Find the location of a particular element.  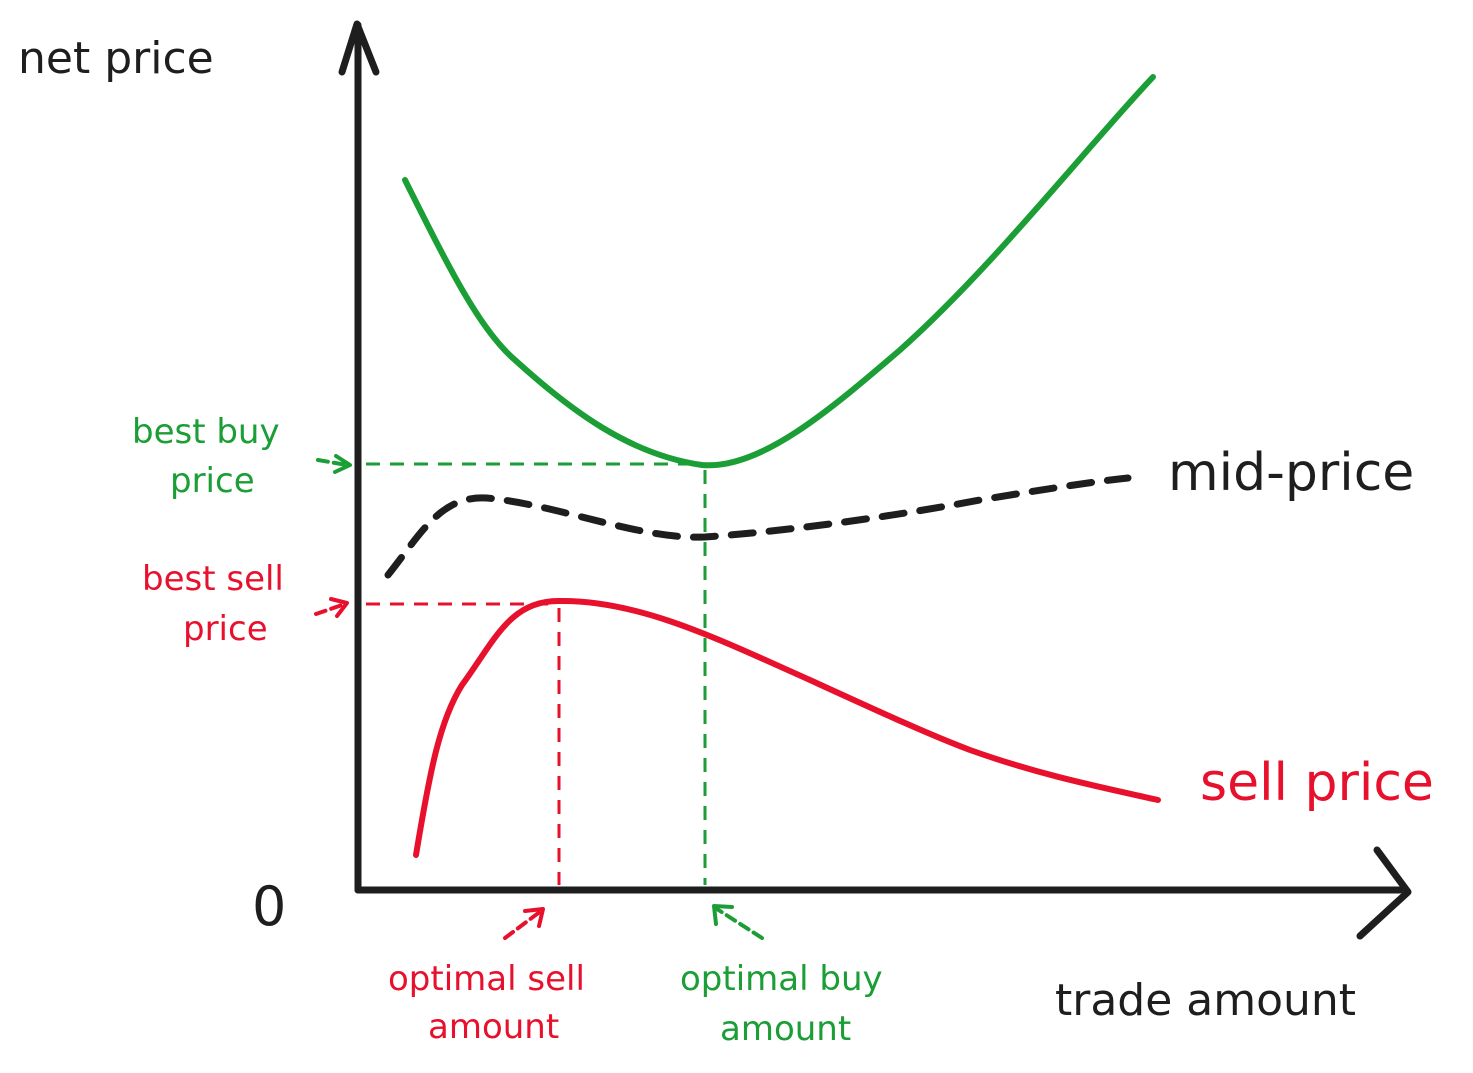

y-axis-arrowhead is located at coordinates (359, 48).